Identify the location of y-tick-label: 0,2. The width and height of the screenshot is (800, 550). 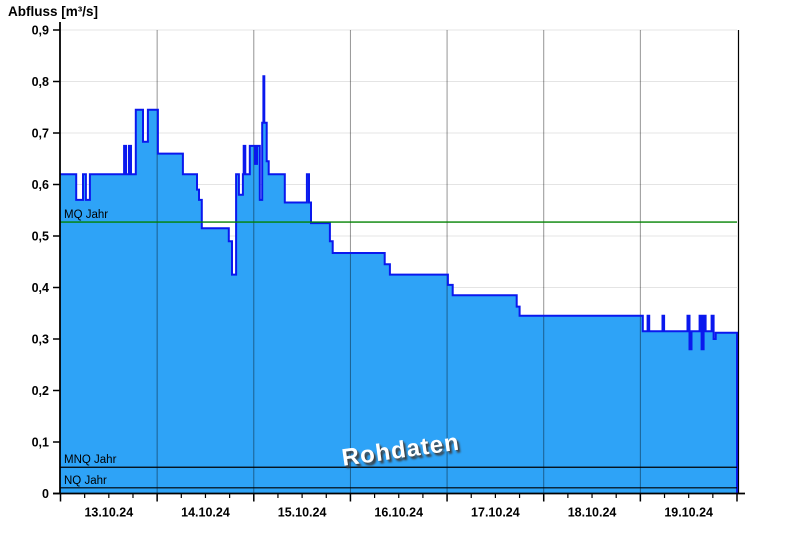
(40, 391).